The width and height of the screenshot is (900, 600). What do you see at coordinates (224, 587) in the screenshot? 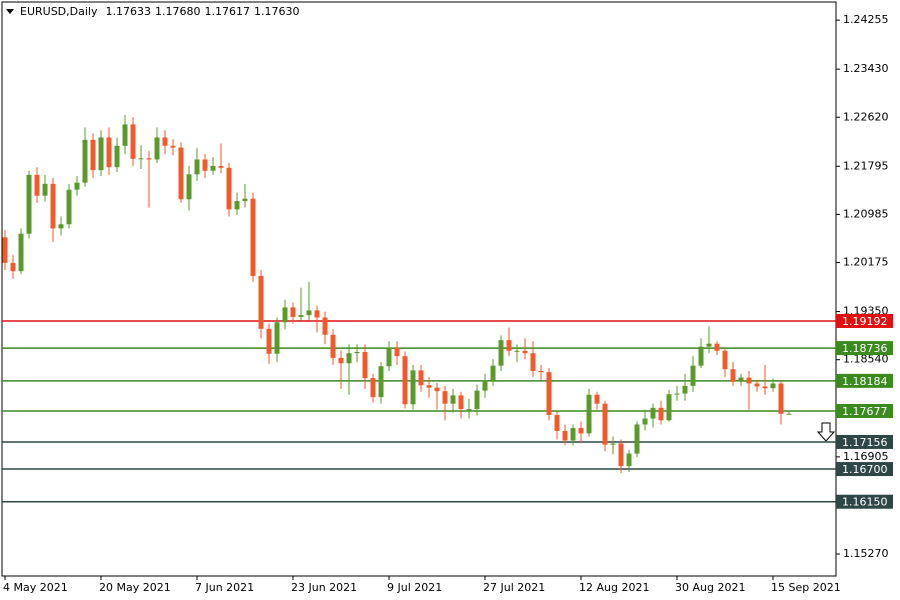
I see `x-tick-label: 7 Jun 2021` at bounding box center [224, 587].